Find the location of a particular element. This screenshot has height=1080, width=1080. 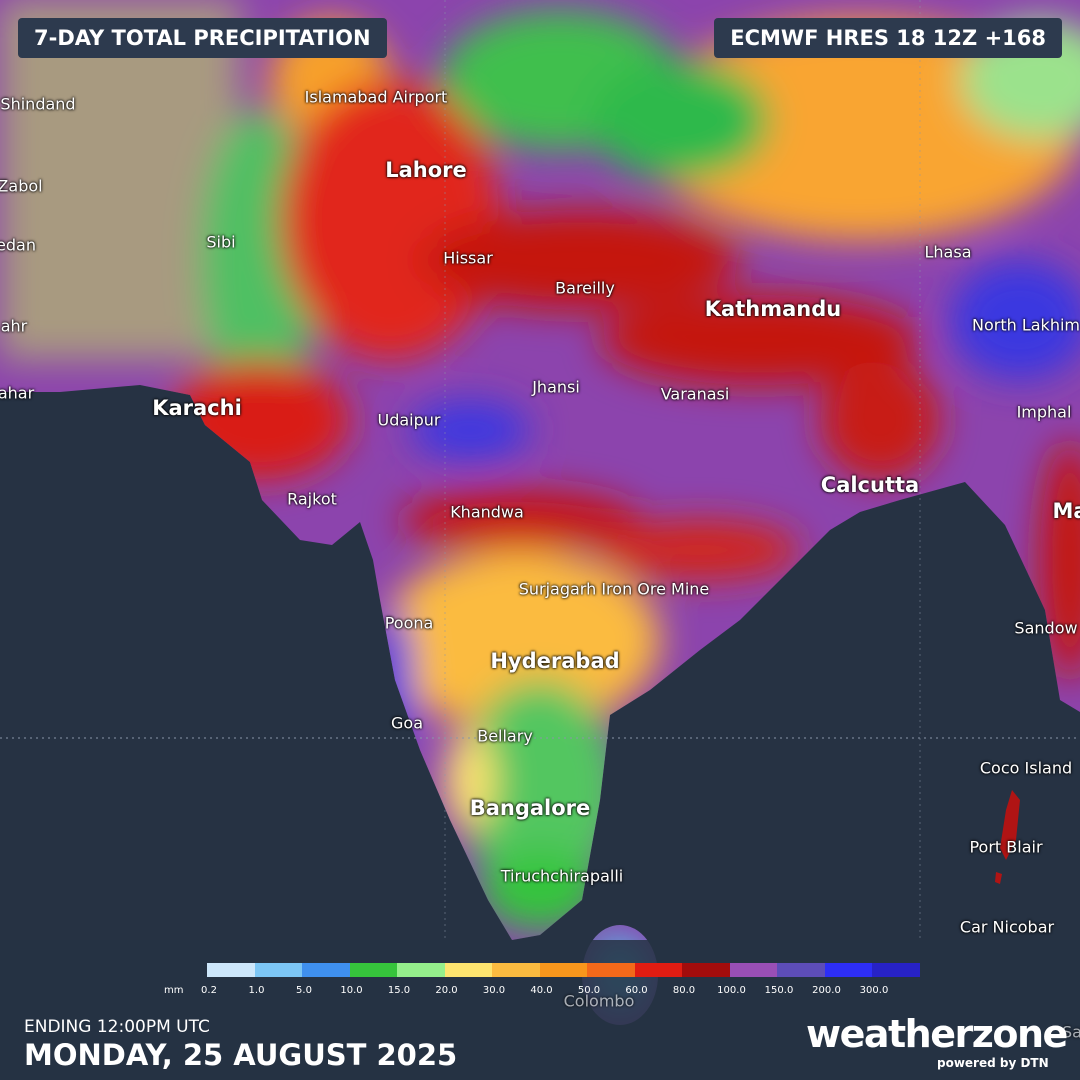

place-label: Colombo is located at coordinates (599, 1001).